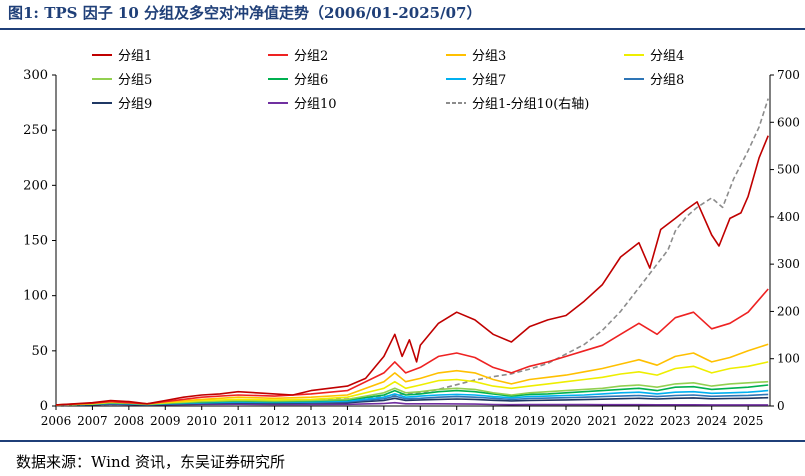  Describe the element at coordinates (35, 75) in the screenshot. I see `y-tick-label-left: 300` at that location.